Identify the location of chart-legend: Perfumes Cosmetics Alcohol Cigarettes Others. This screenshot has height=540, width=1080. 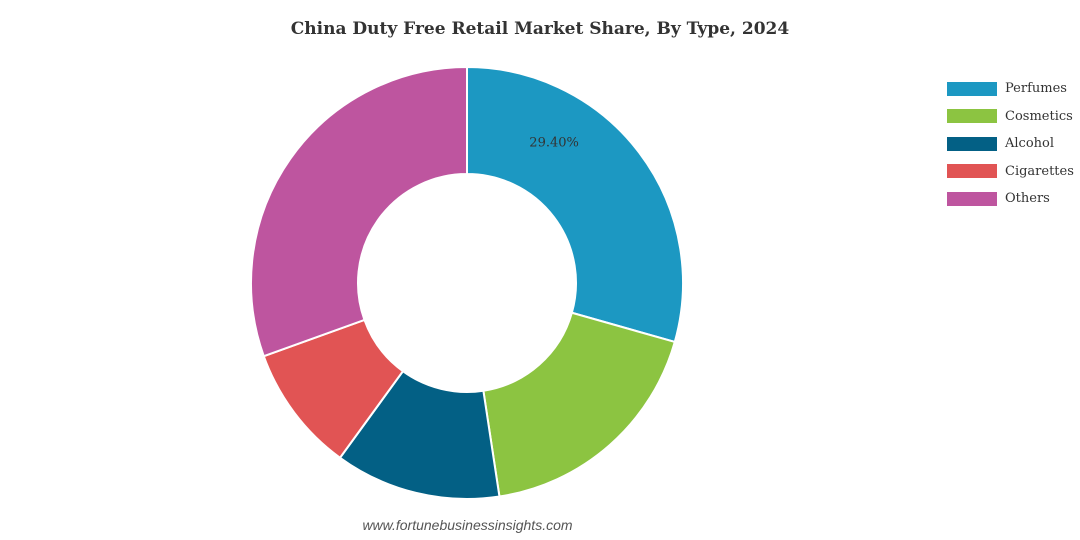
(1010, 144).